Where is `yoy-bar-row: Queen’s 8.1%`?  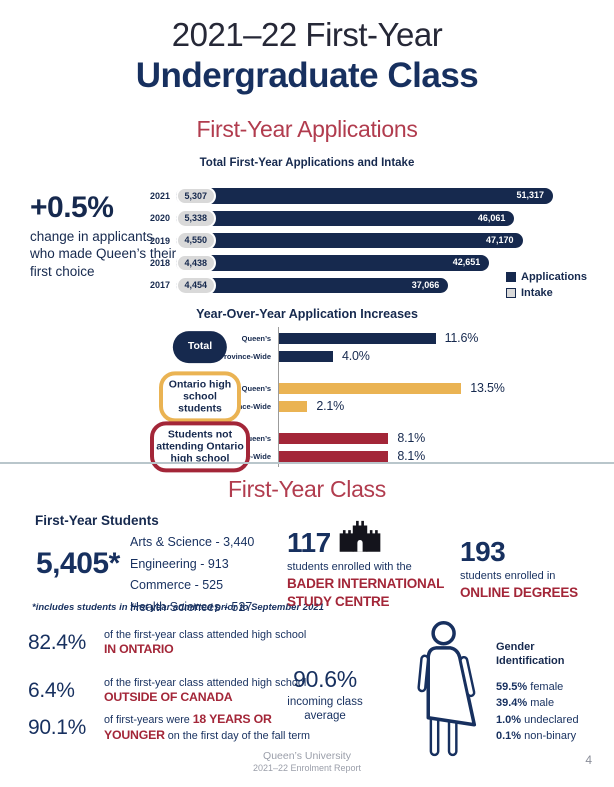 yoy-bar-row: Queen’s 8.1% is located at coordinates (307, 438).